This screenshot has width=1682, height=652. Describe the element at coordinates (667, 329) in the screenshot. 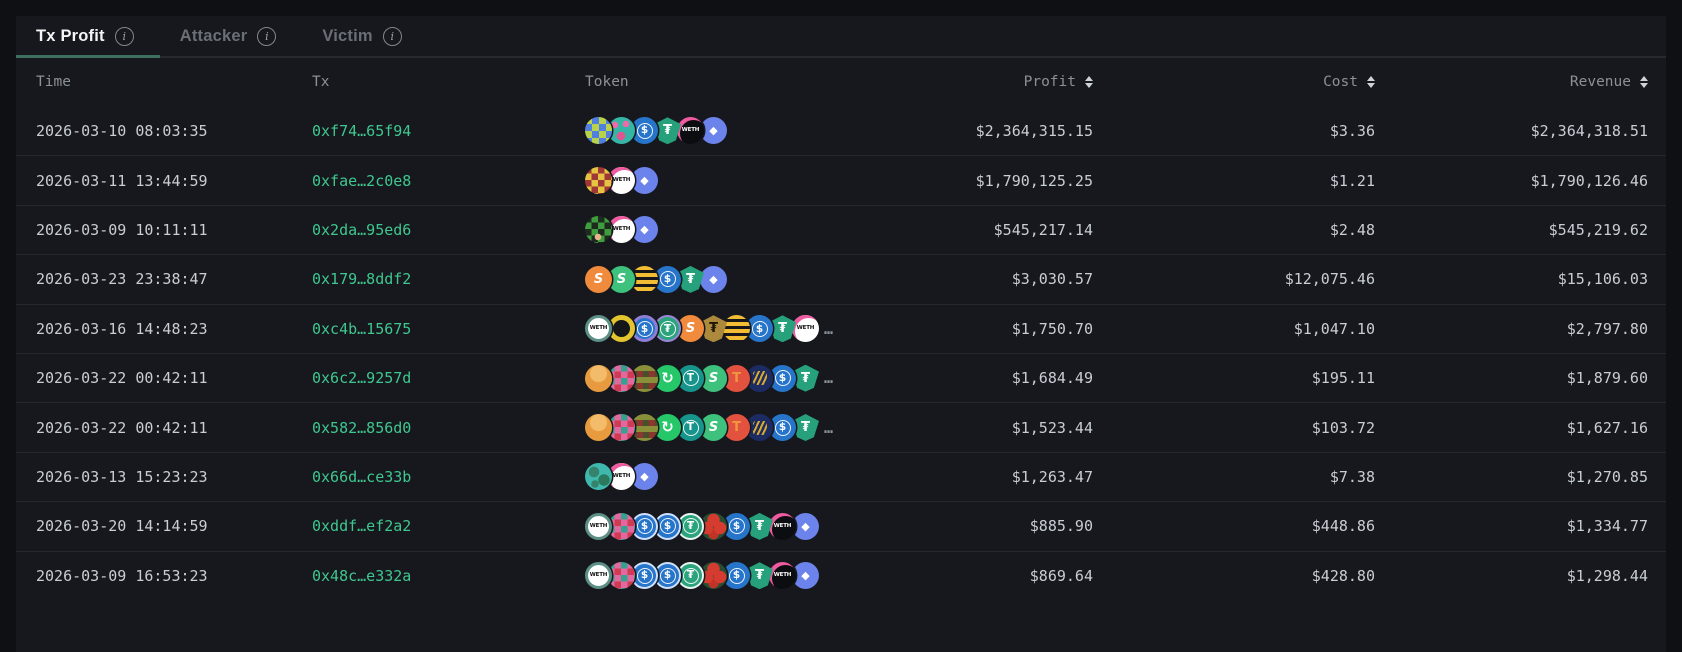

I see `t-green-ring-token-icon: ₮` at that location.